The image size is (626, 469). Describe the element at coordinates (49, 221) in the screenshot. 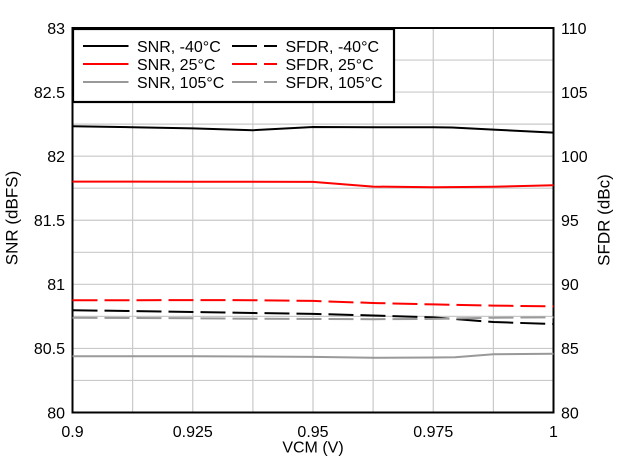

I see `svg-text: 81.5` at that location.